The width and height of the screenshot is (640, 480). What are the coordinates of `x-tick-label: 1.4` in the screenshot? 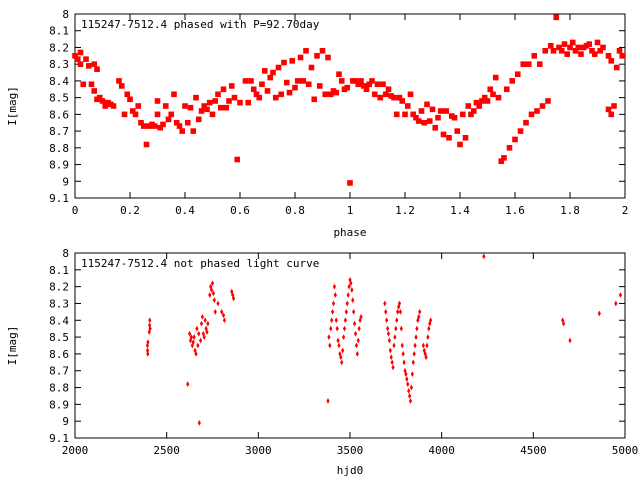 It's located at (460, 210).